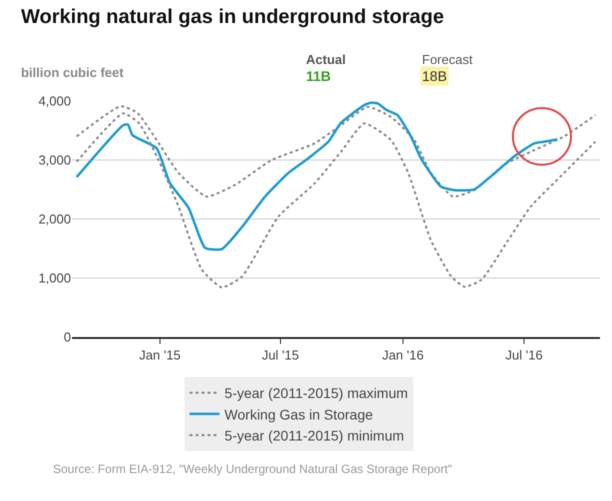 The width and height of the screenshot is (612, 501). Describe the element at coordinates (434, 76) in the screenshot. I see `text: 18B` at that location.